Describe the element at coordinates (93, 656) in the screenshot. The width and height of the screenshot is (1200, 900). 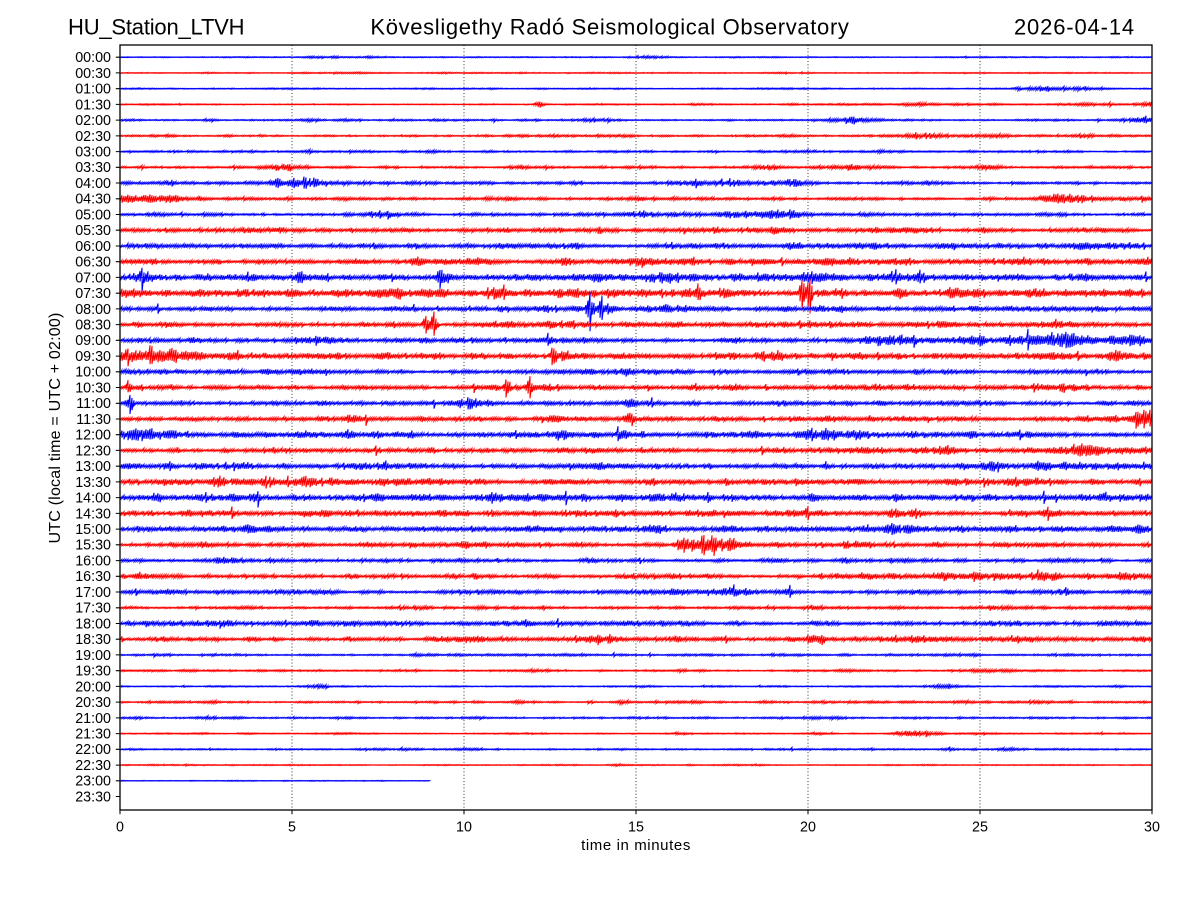
I see `svg-text: 19:00` at that location.